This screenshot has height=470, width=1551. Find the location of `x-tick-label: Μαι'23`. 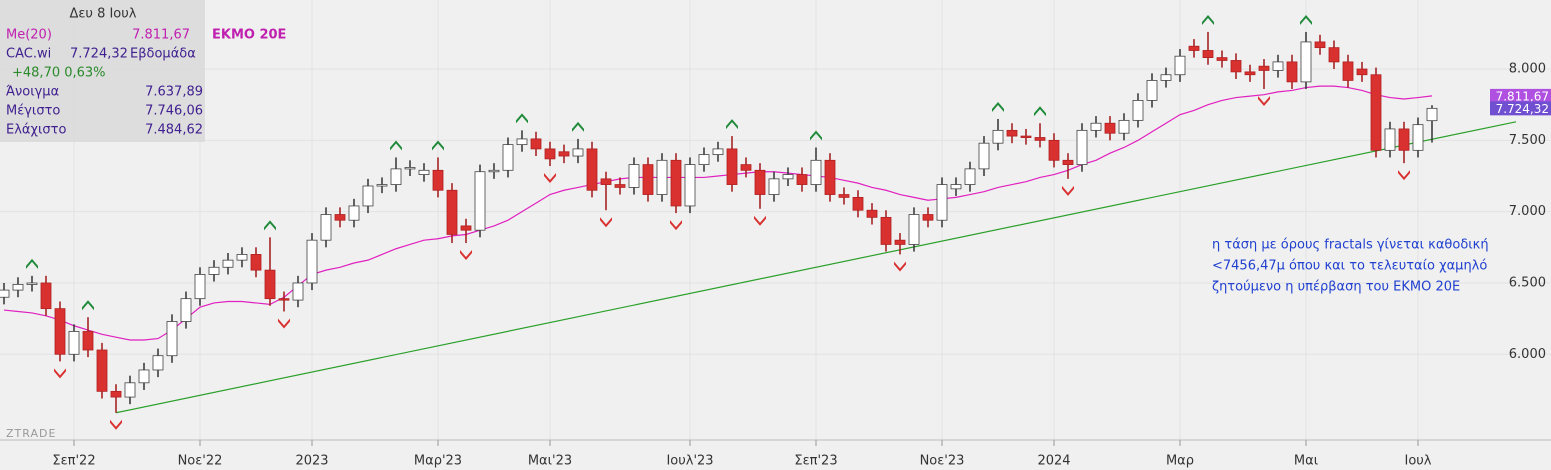

x-tick-label: Μαι'23 is located at coordinates (550, 461).